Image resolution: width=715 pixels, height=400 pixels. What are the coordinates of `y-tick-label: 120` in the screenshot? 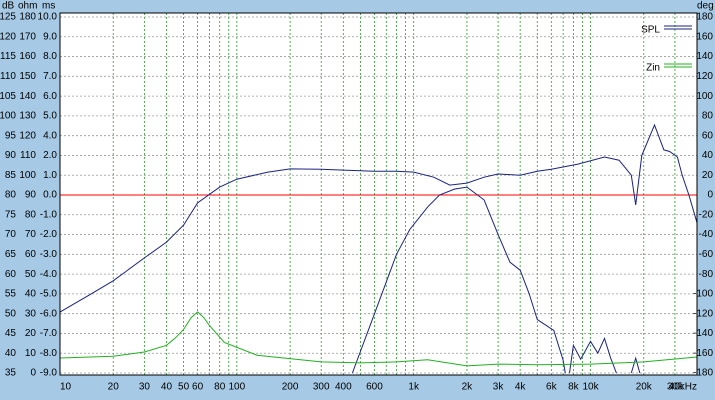 It's located at (8, 36).